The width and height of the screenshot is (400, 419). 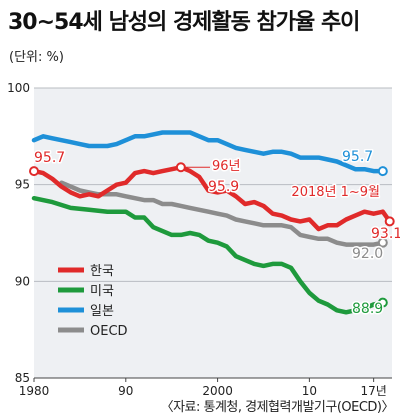 I want to click on unit-label: (단위: %), so click(x=36, y=57).